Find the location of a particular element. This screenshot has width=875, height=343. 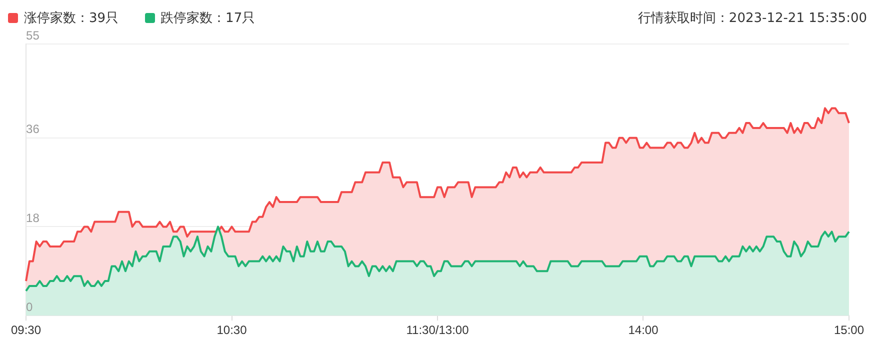

y-tick-label: 18 is located at coordinates (33, 218).